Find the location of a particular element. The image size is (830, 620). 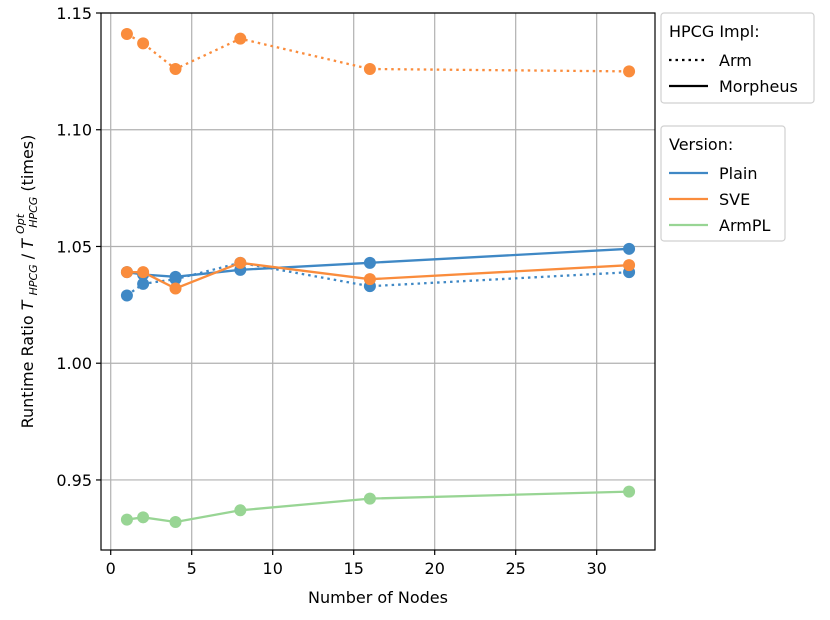

legend-label: ArmPL is located at coordinates (744, 225).